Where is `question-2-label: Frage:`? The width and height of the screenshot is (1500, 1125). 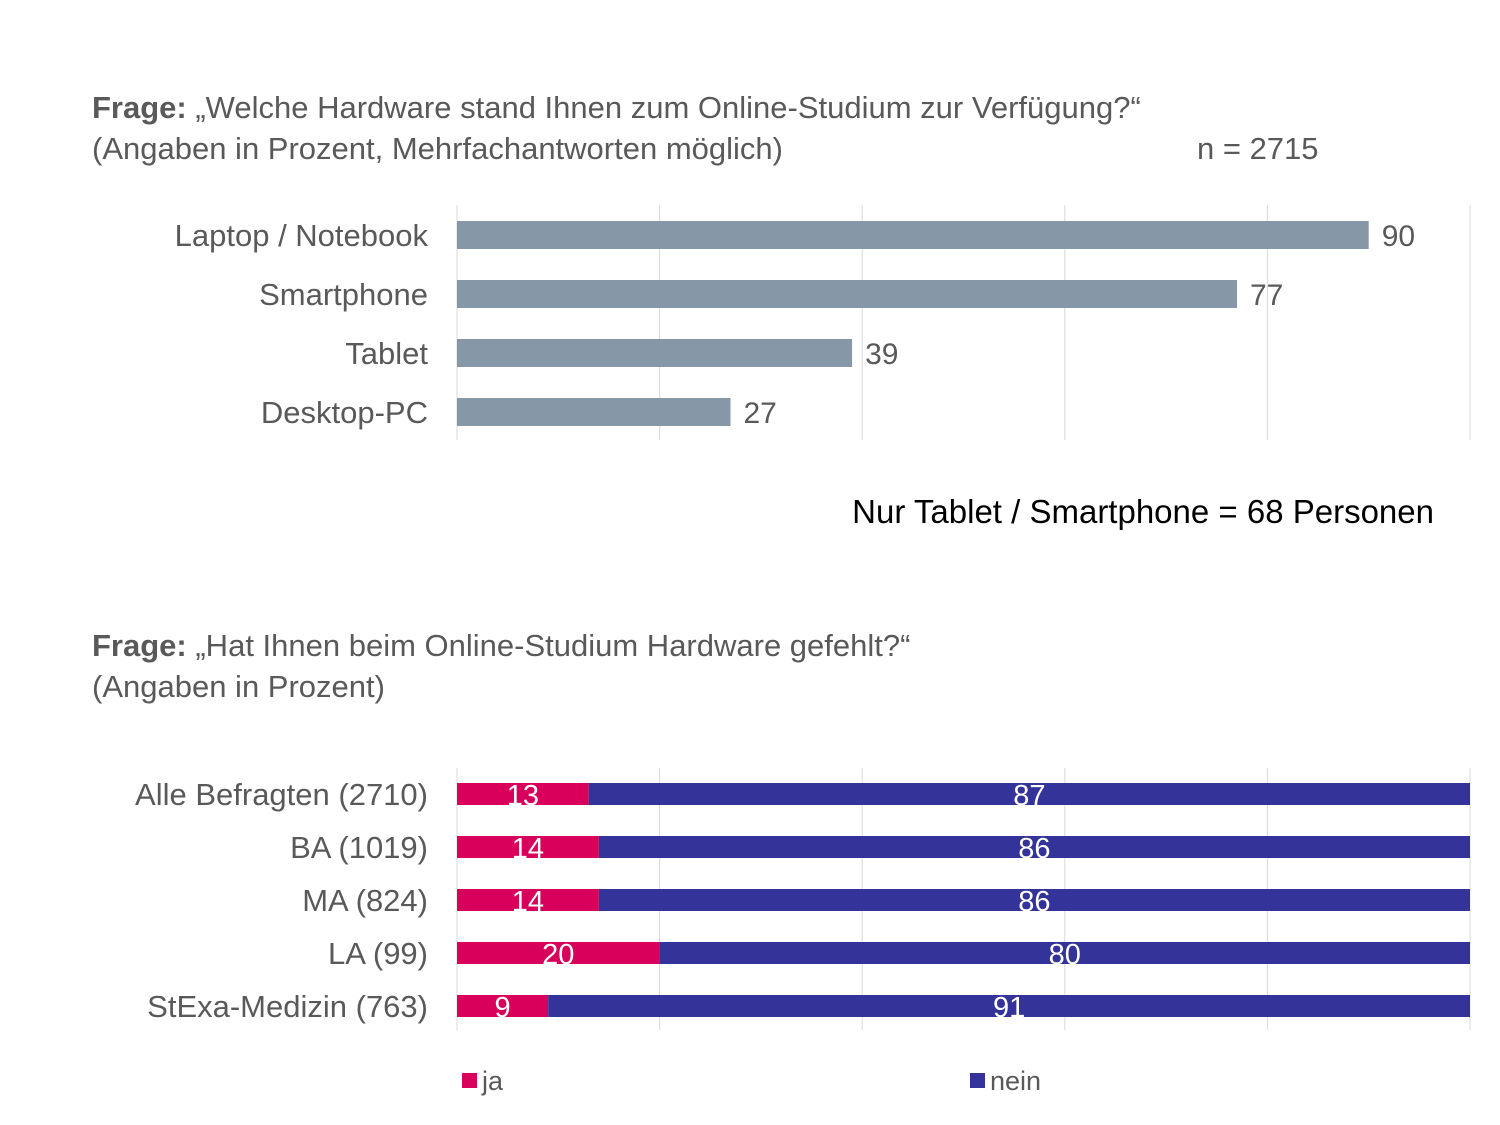
question-2-label: Frage: is located at coordinates (139, 645).